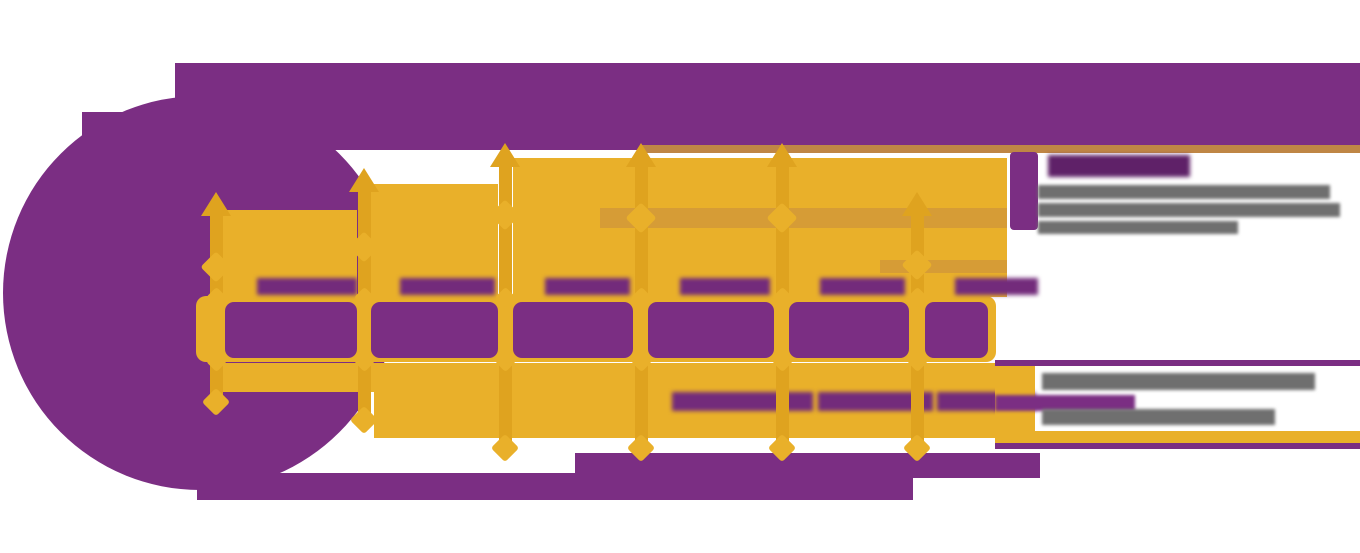  I want to click on caption1-heading-smudge, so click(1119, 166).